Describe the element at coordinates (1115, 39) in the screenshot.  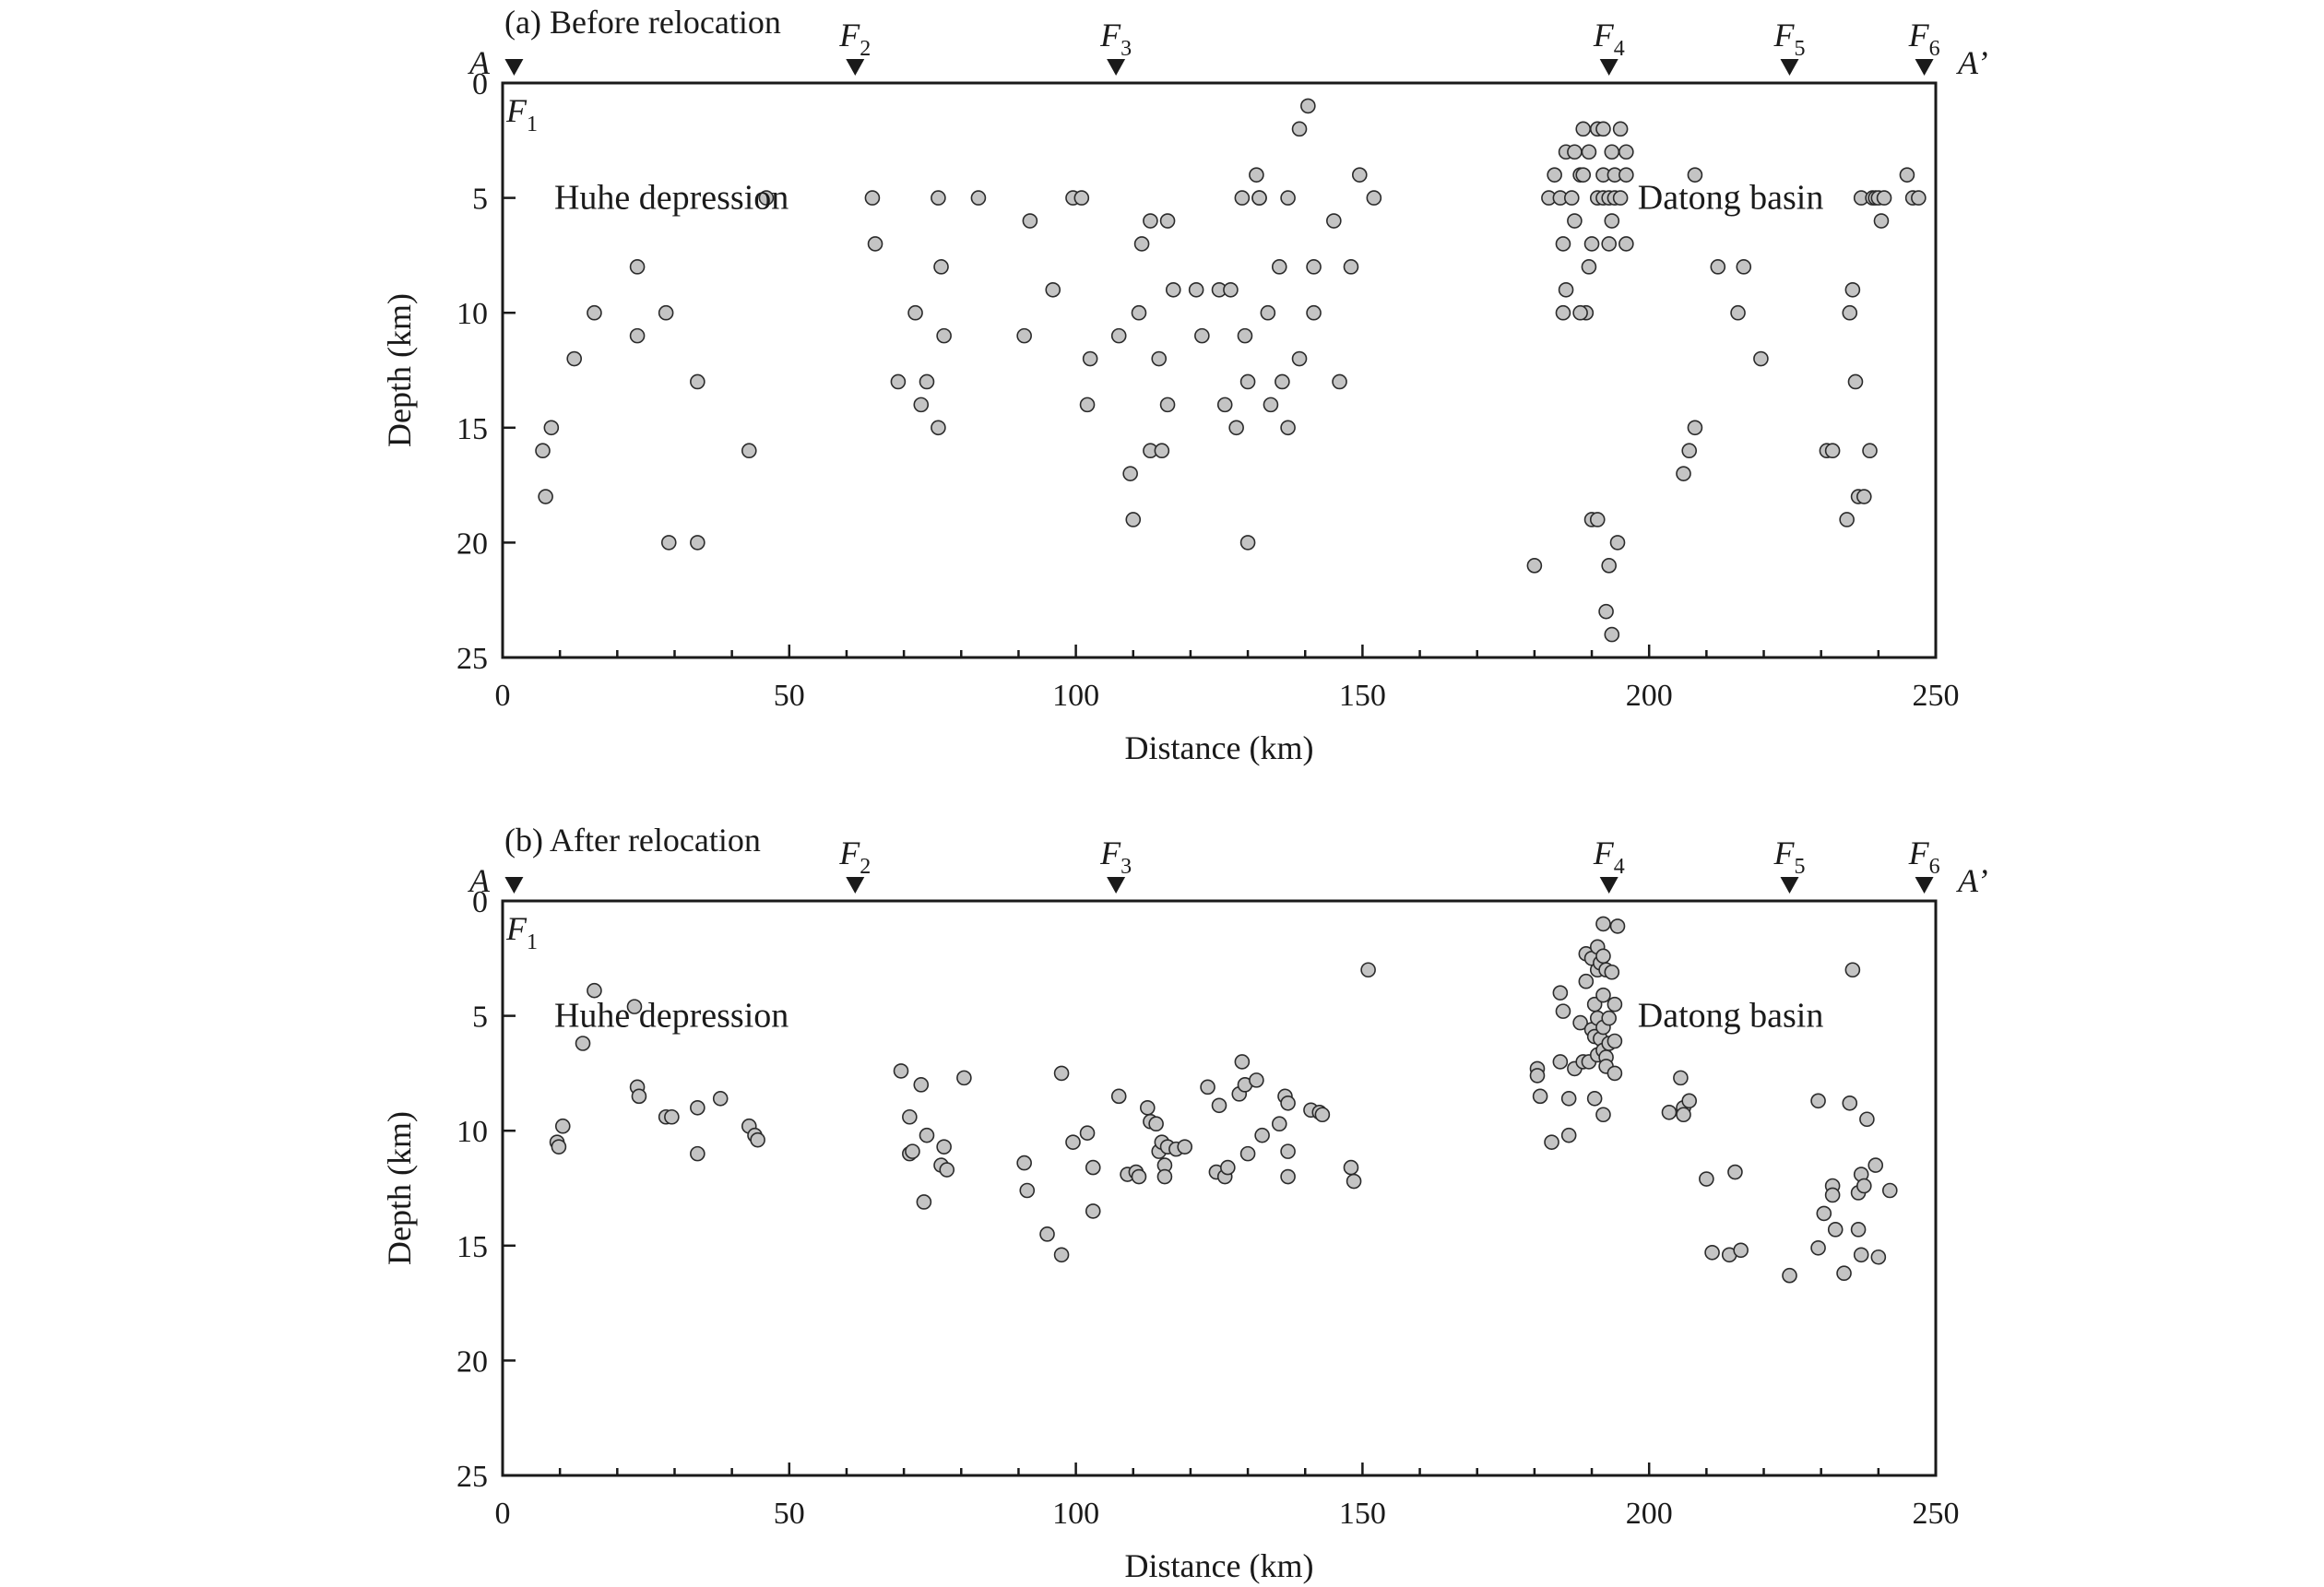
I see `fault-label: F3` at that location.